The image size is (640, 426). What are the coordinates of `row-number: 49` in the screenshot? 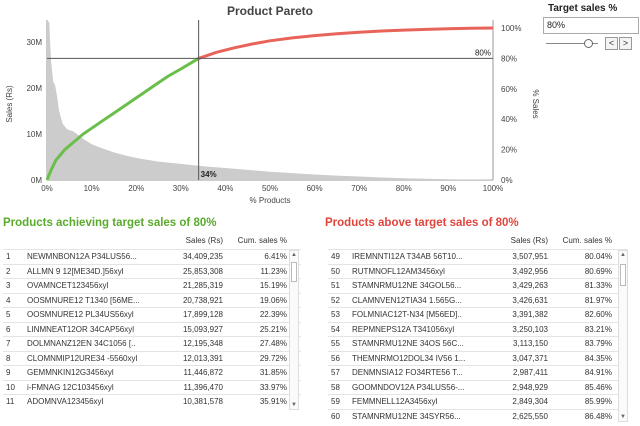 It's located at (335, 256).